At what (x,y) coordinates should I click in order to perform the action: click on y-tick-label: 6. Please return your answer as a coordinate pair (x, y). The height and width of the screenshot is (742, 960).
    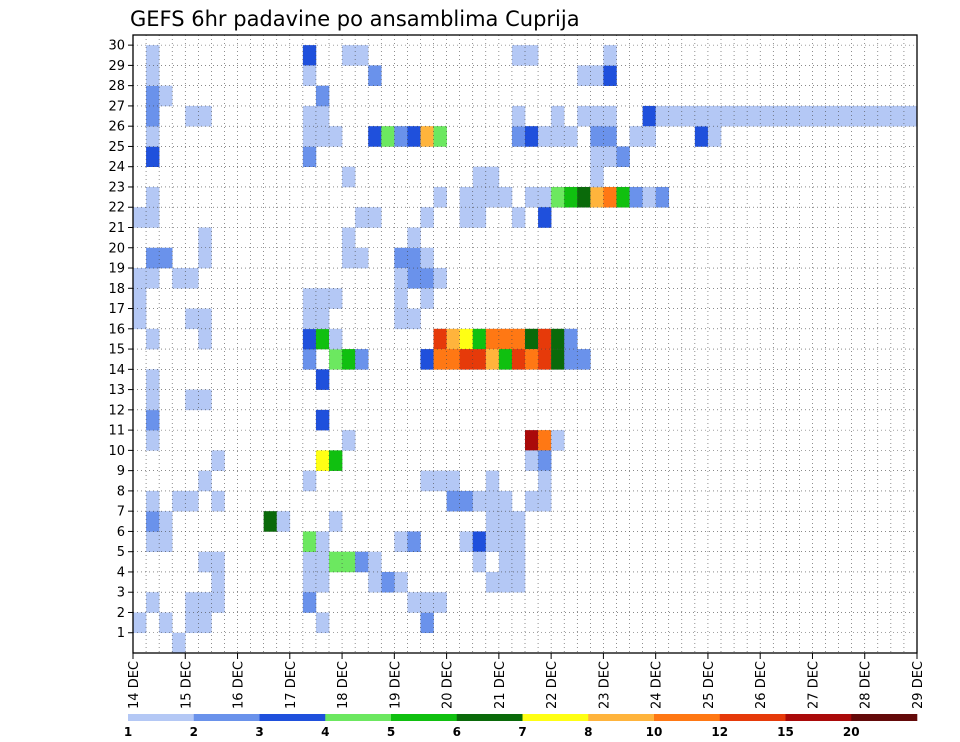
    Looking at the image, I should click on (121, 532).